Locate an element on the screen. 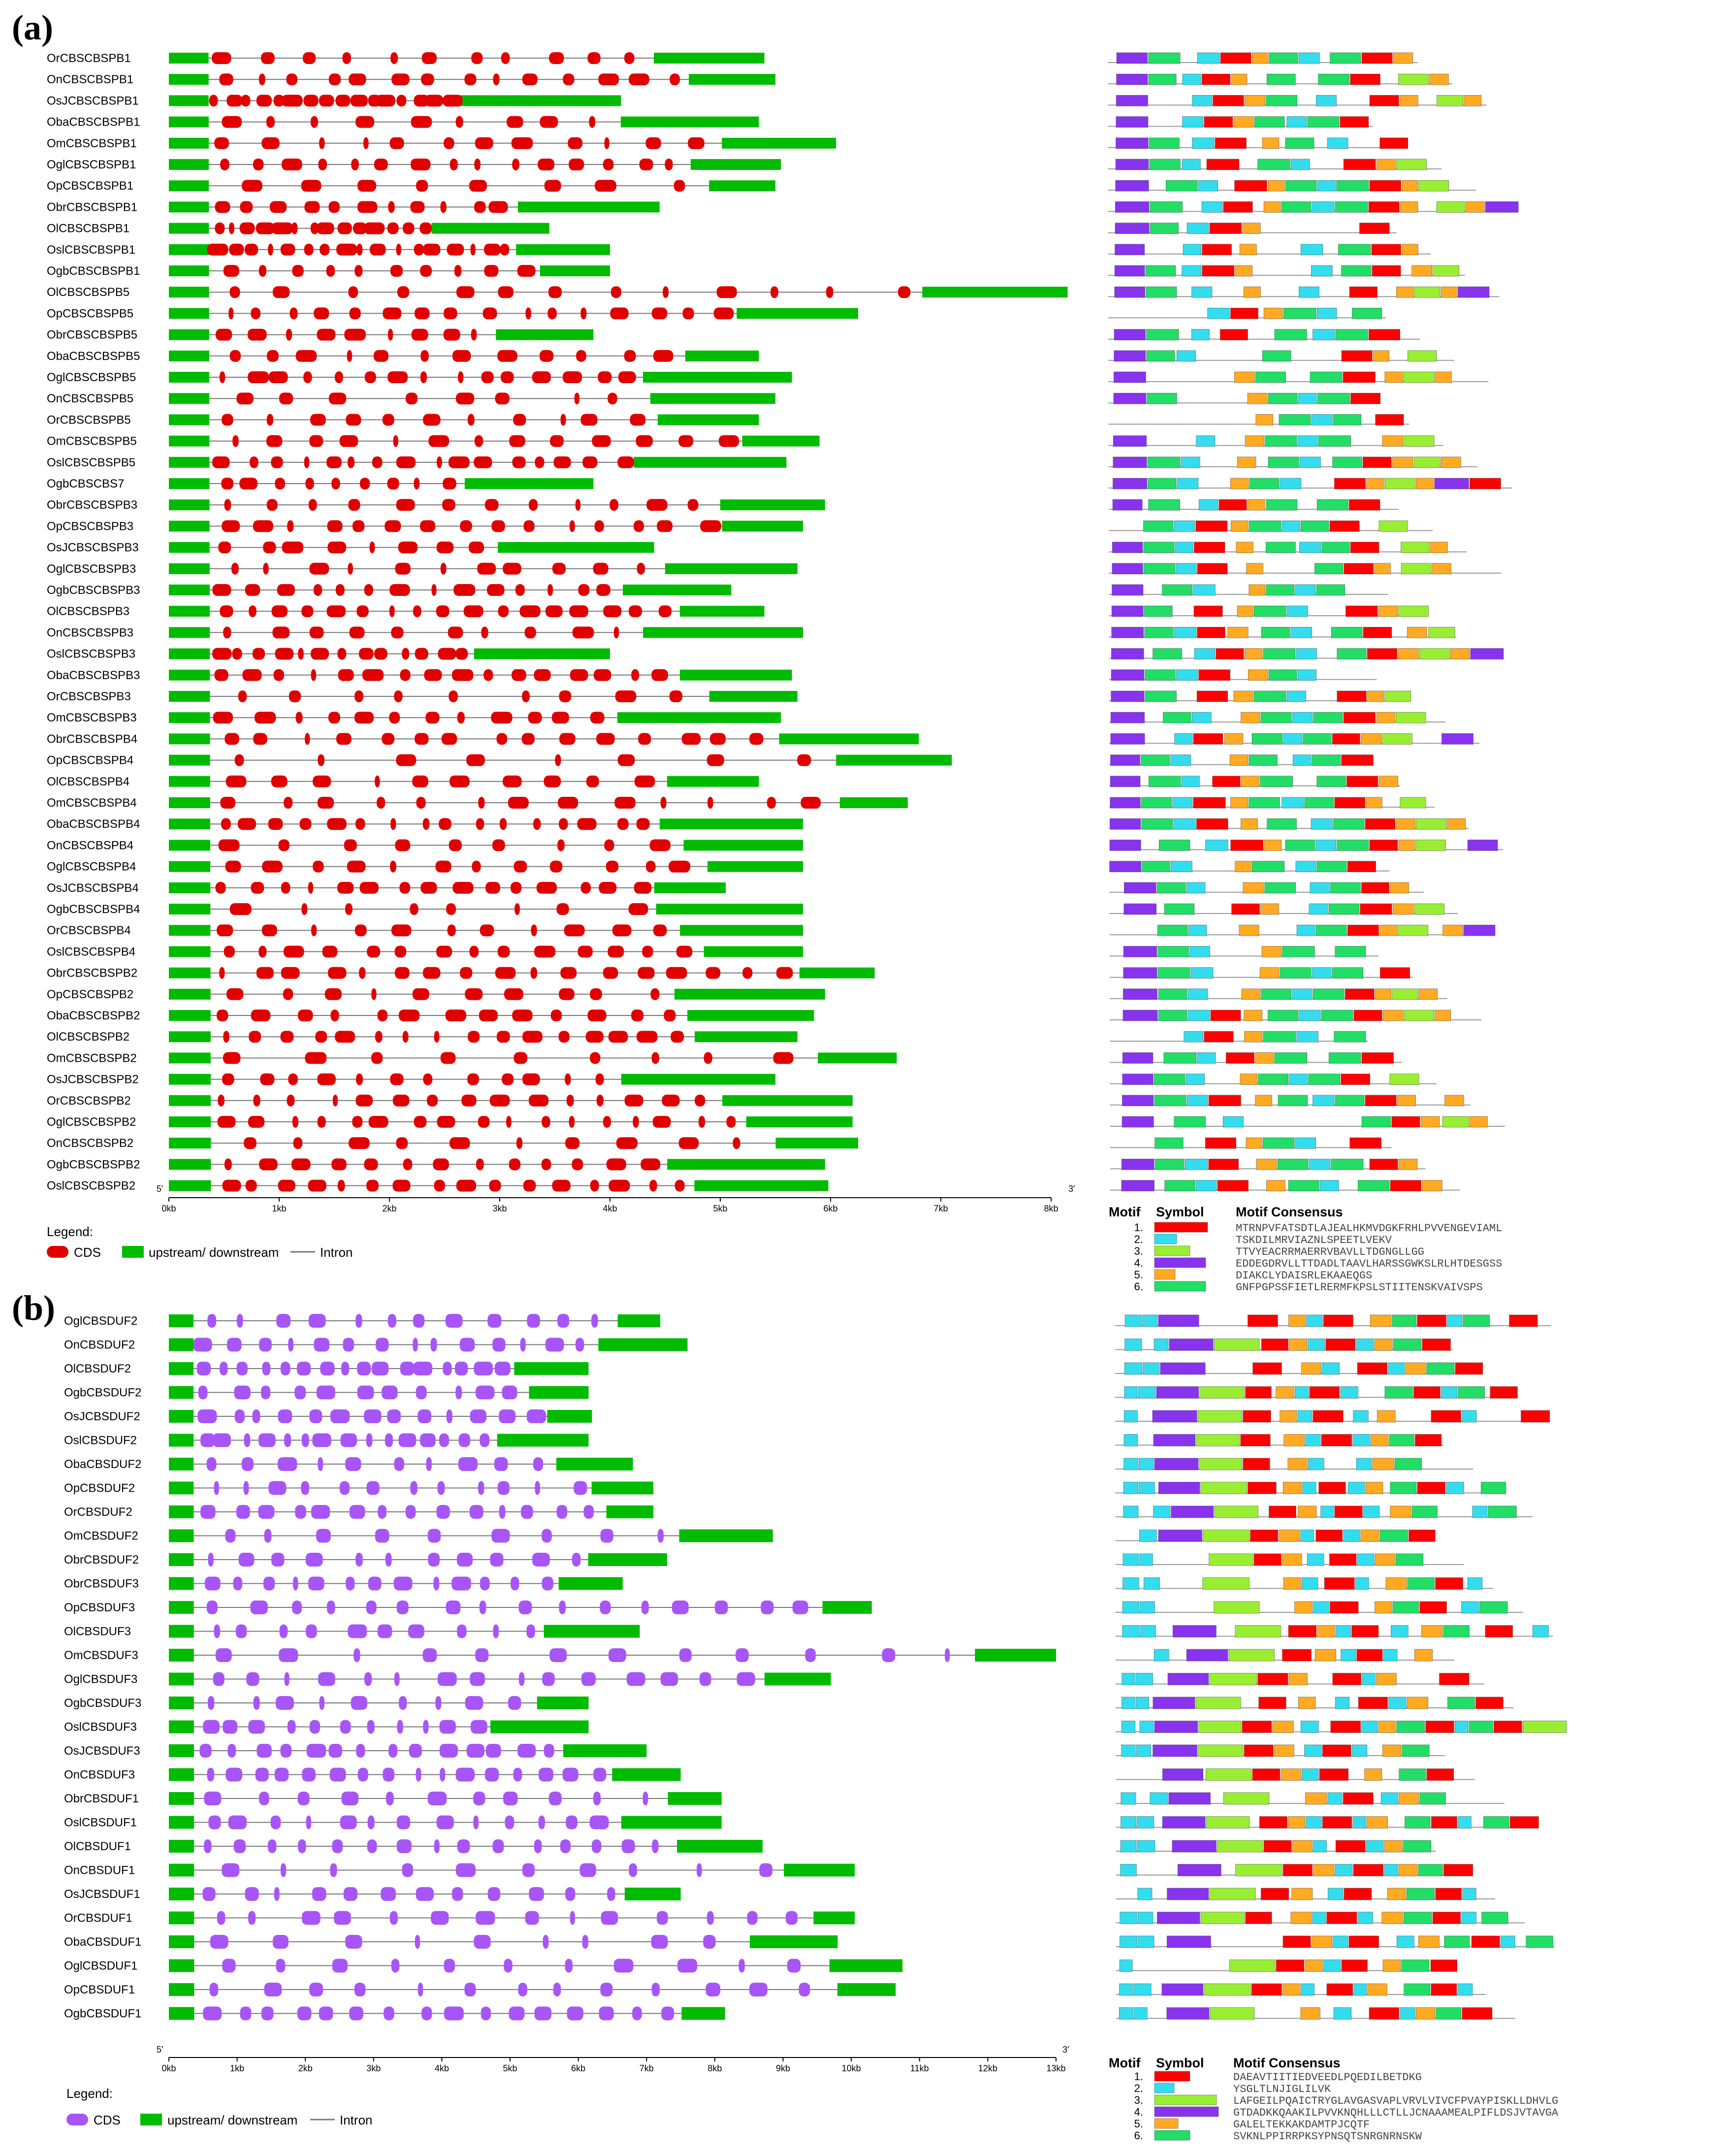 This screenshot has height=2156, width=1731. upstream-region is located at coordinates (190, 697).